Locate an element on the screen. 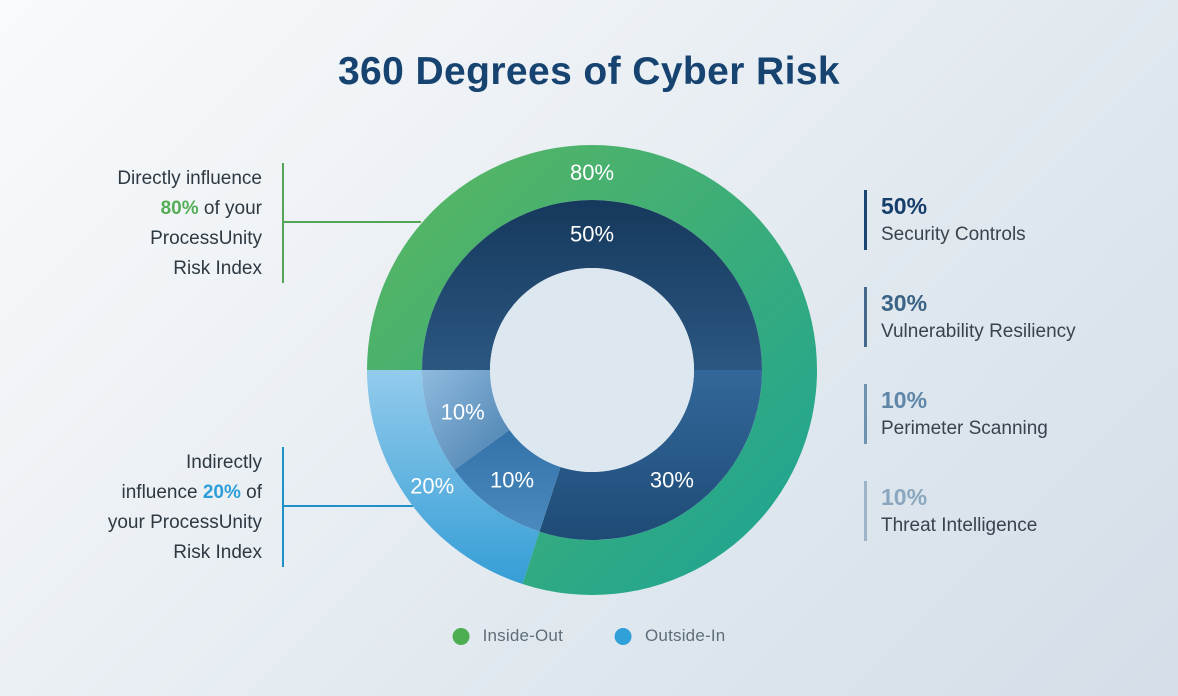 The width and height of the screenshot is (1178, 696). series-legend-item-outside-in: Outside-In is located at coordinates (670, 636).